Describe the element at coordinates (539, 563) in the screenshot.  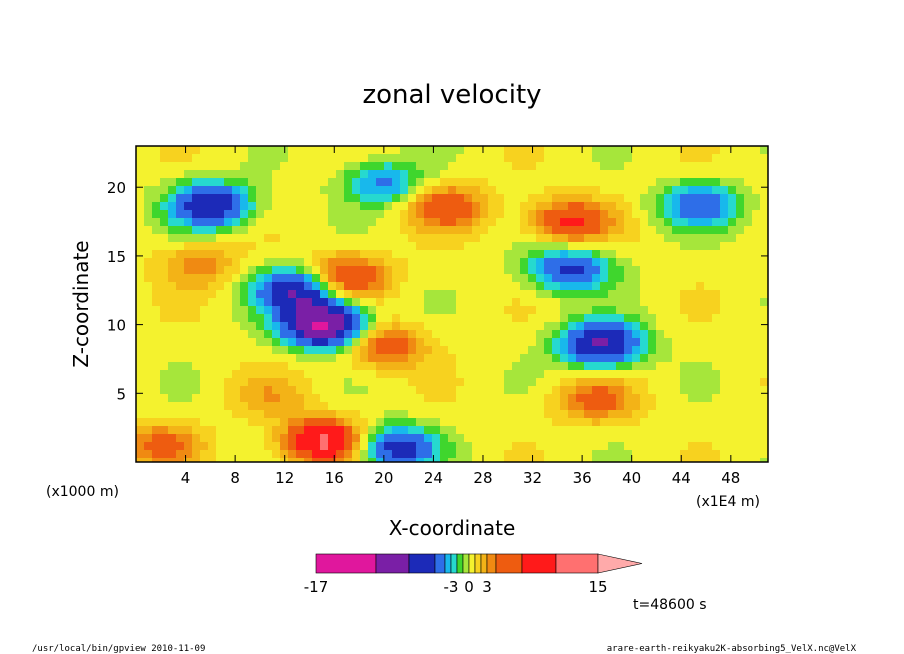
I see `colorbar-segment` at that location.